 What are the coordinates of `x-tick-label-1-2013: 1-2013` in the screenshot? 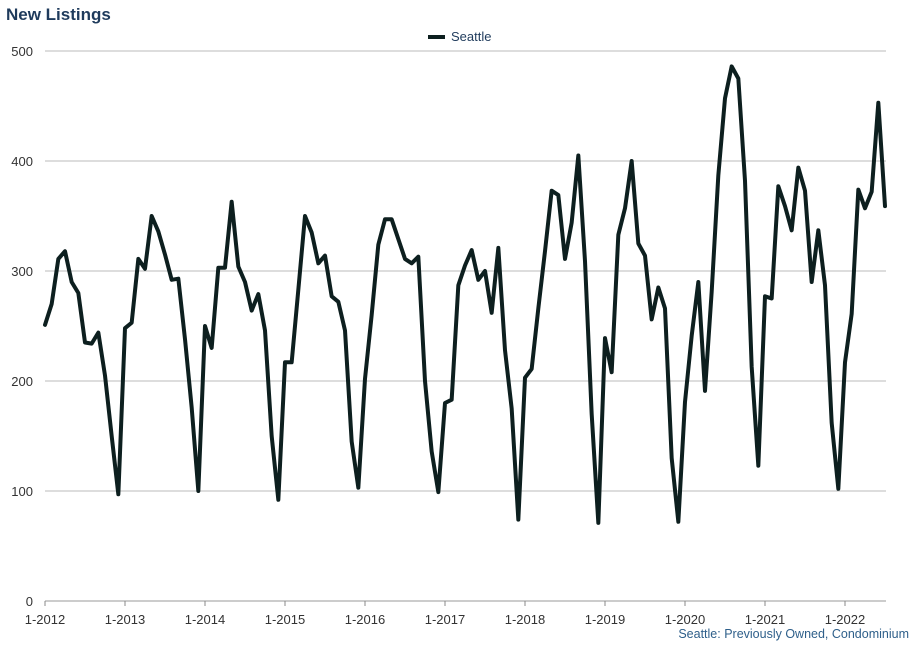 It's located at (125, 619).